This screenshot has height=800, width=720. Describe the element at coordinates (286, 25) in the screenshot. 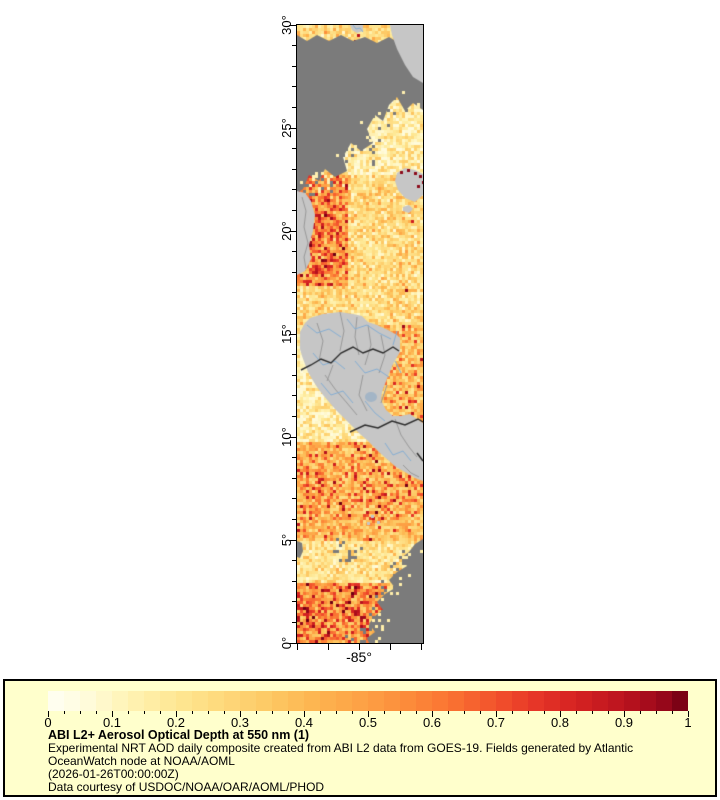

I see `lat-tick-label: 30°` at that location.